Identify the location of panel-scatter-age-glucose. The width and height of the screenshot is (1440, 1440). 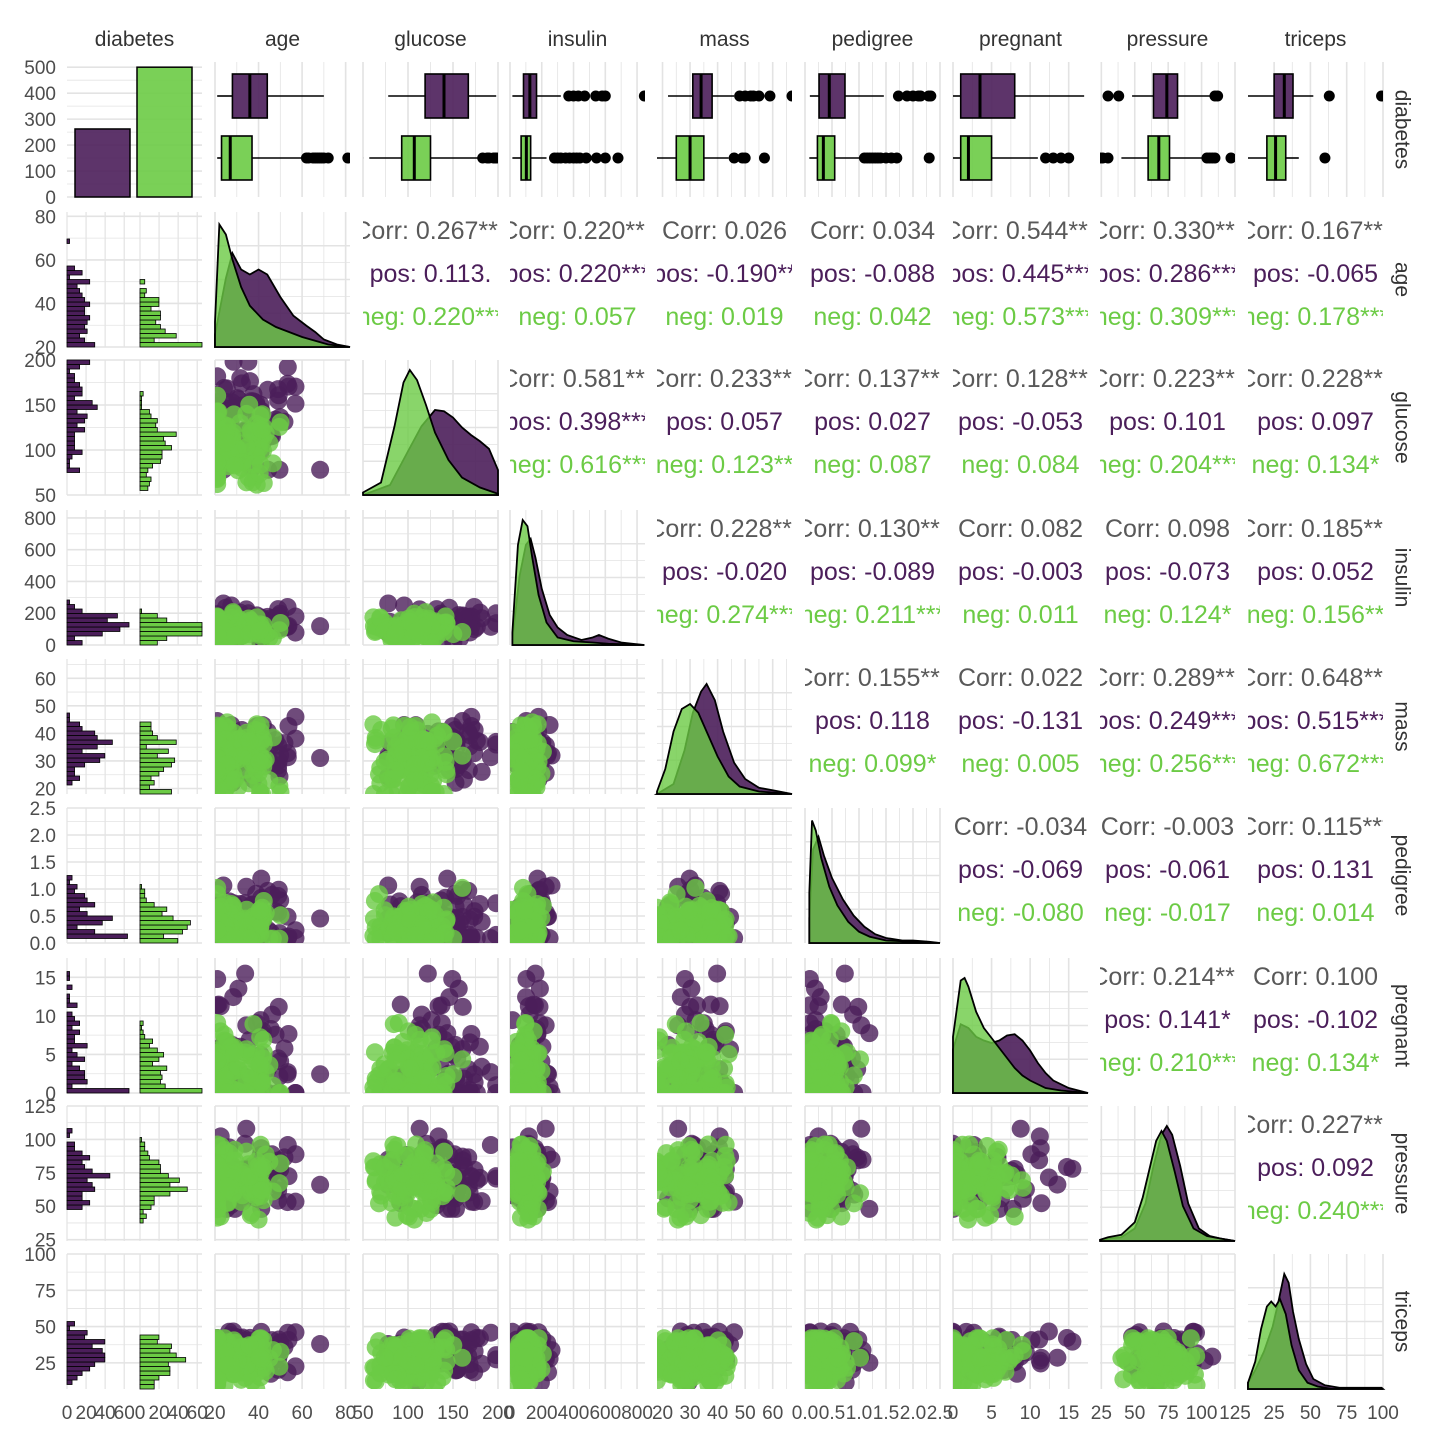
(282, 427).